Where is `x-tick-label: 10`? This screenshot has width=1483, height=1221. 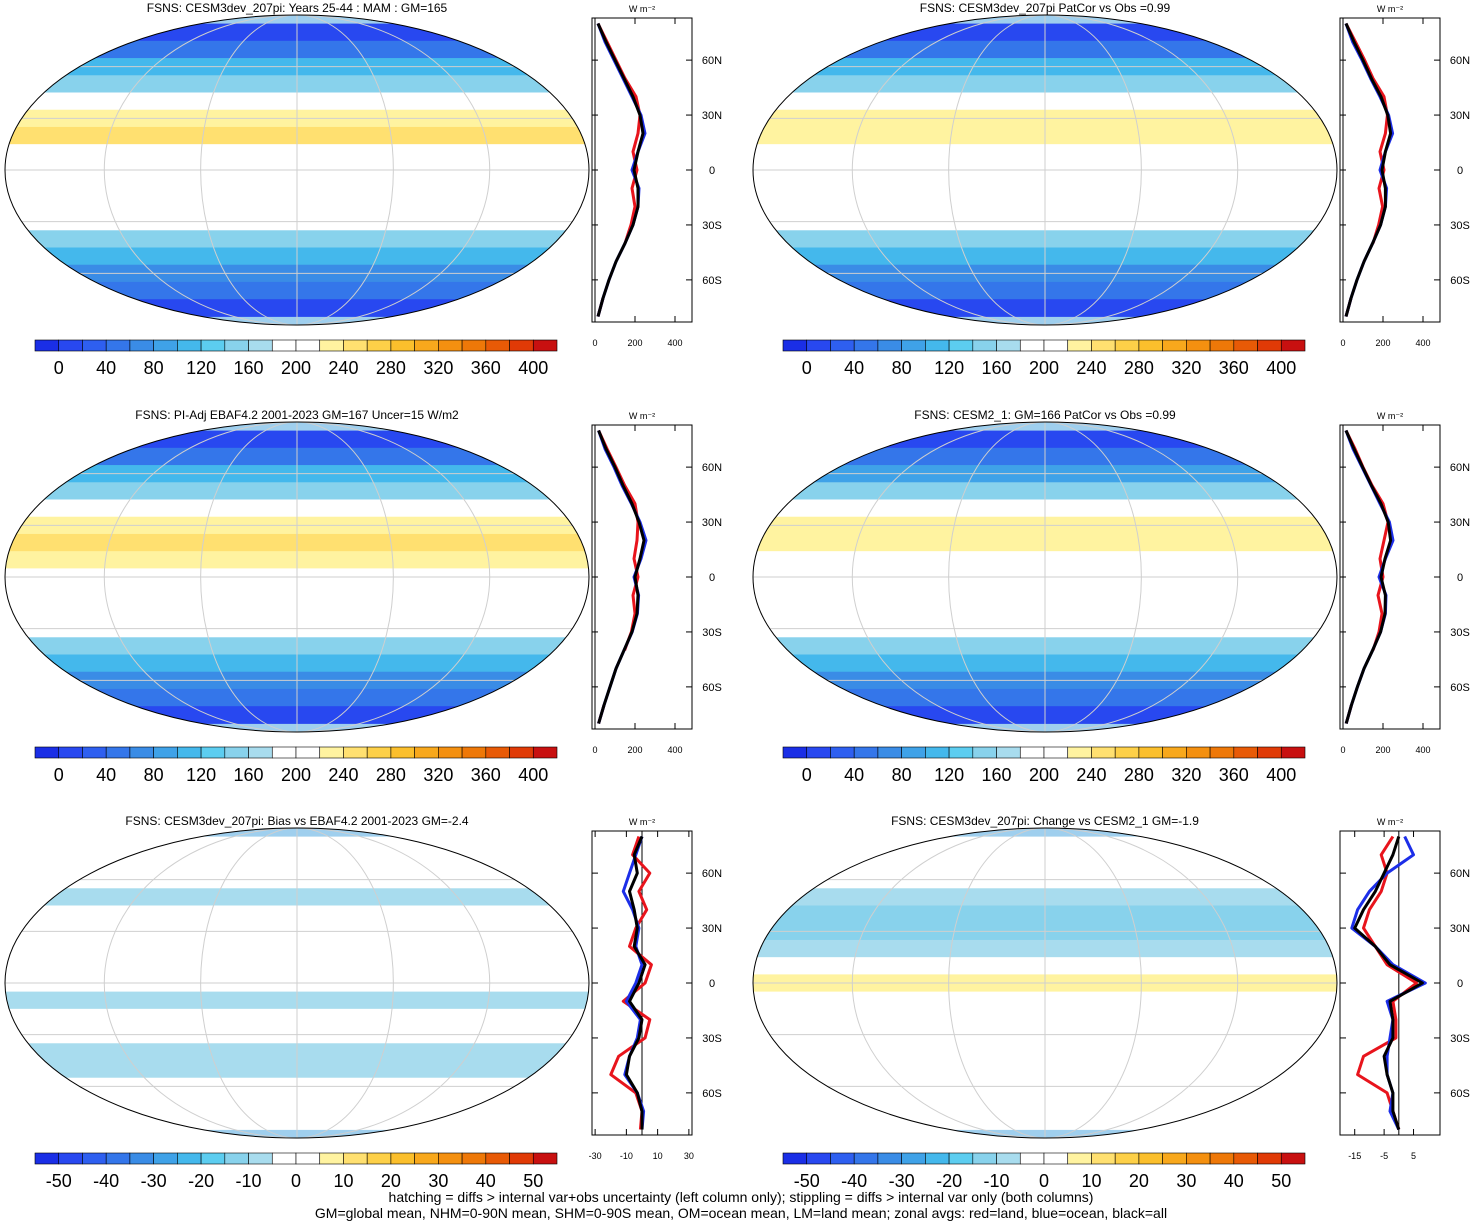 x-tick-label: 10 is located at coordinates (658, 1156).